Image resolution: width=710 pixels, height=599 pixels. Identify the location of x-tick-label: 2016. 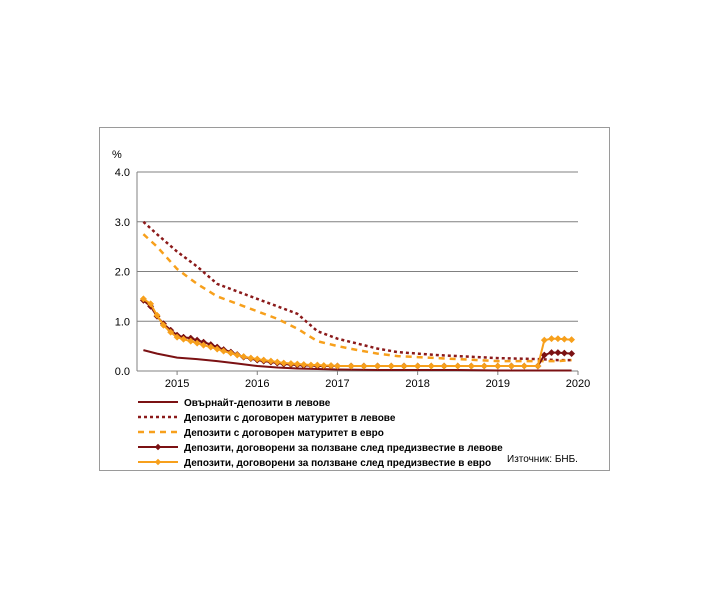
(257, 384).